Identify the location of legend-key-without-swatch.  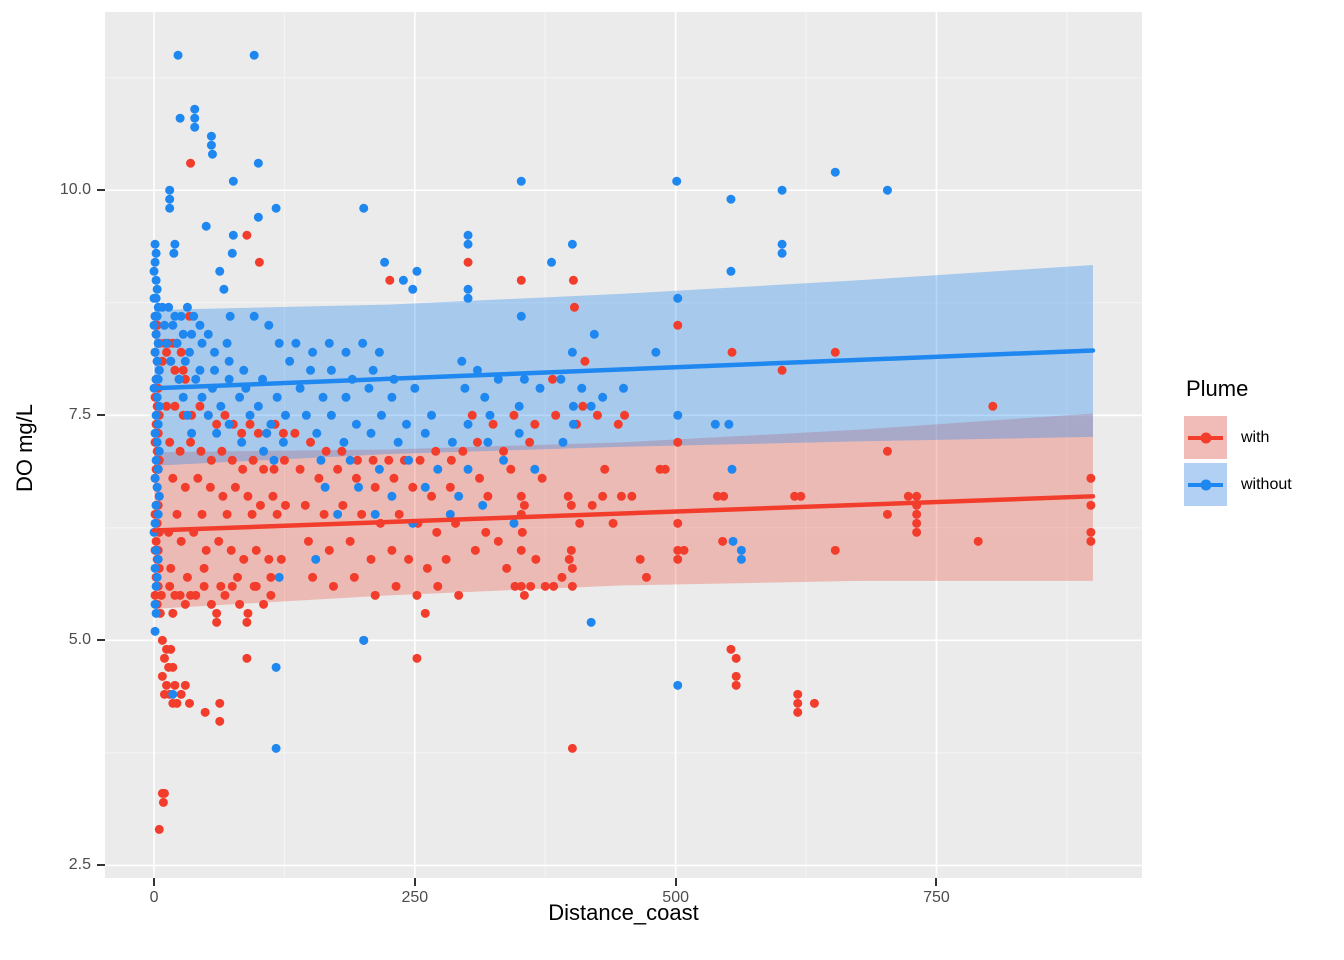
(1205, 484).